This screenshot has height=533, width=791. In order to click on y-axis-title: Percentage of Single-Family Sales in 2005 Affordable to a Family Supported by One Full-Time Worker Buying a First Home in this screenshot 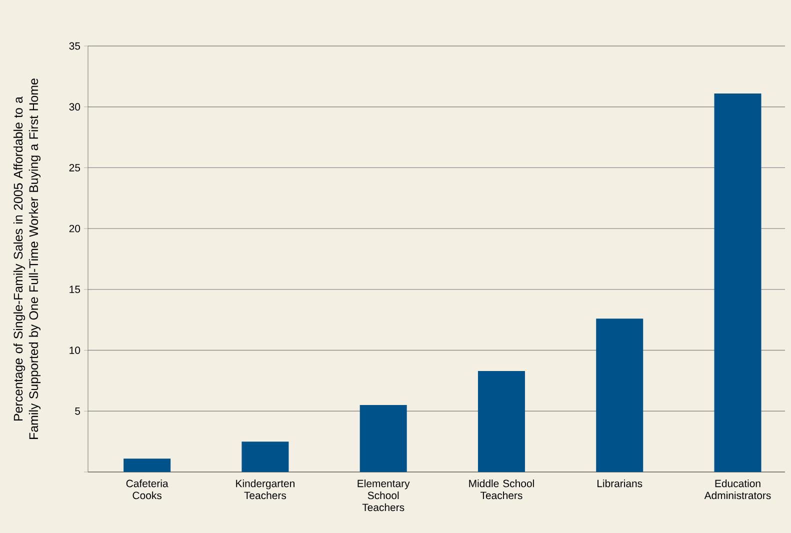, I will do `click(27, 258)`.